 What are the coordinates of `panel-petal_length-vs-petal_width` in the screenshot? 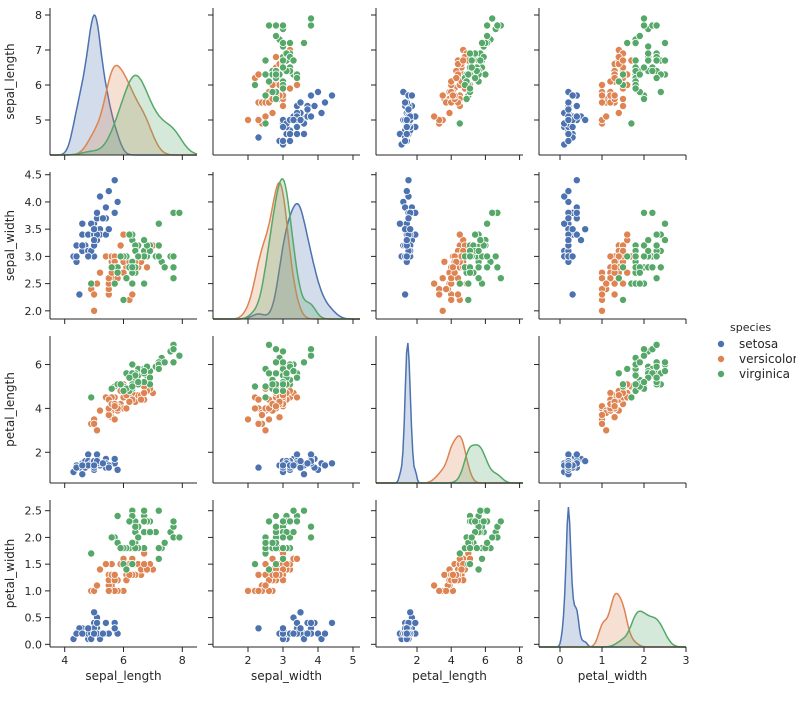 It's located at (610, 412).